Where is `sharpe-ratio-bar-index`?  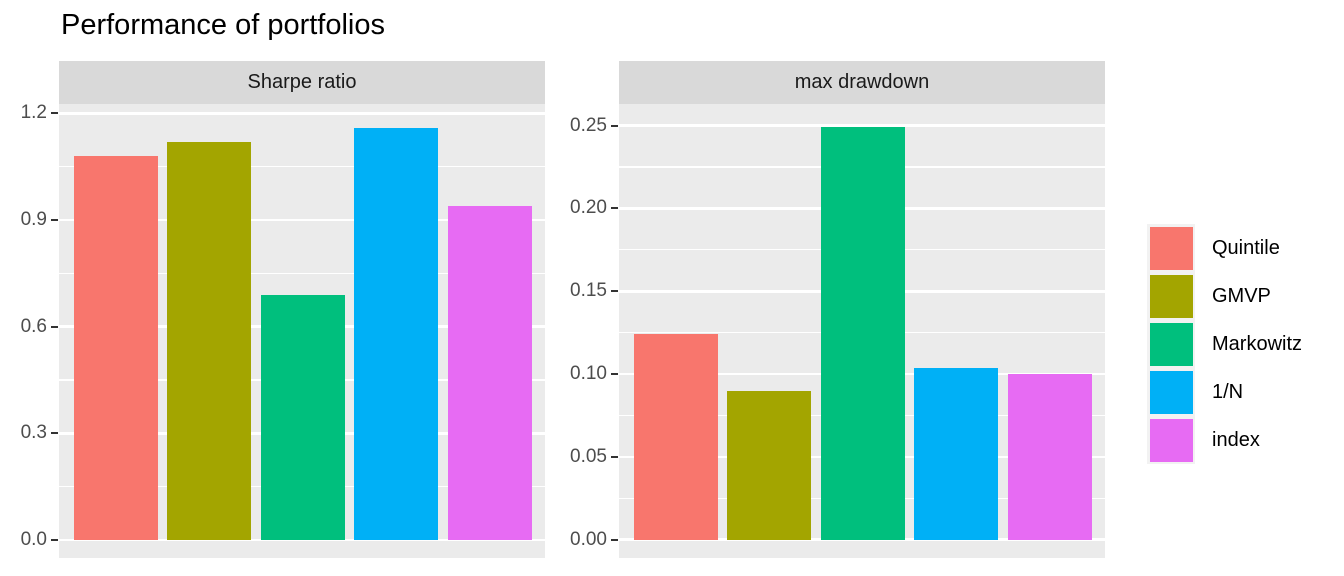
sharpe-ratio-bar-index is located at coordinates (490, 372).